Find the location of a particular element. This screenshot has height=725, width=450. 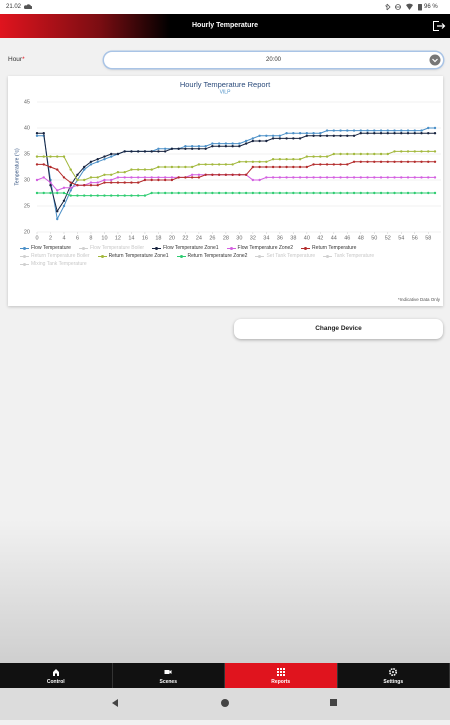

legend-item: Flow Temperature is located at coordinates (45, 248).